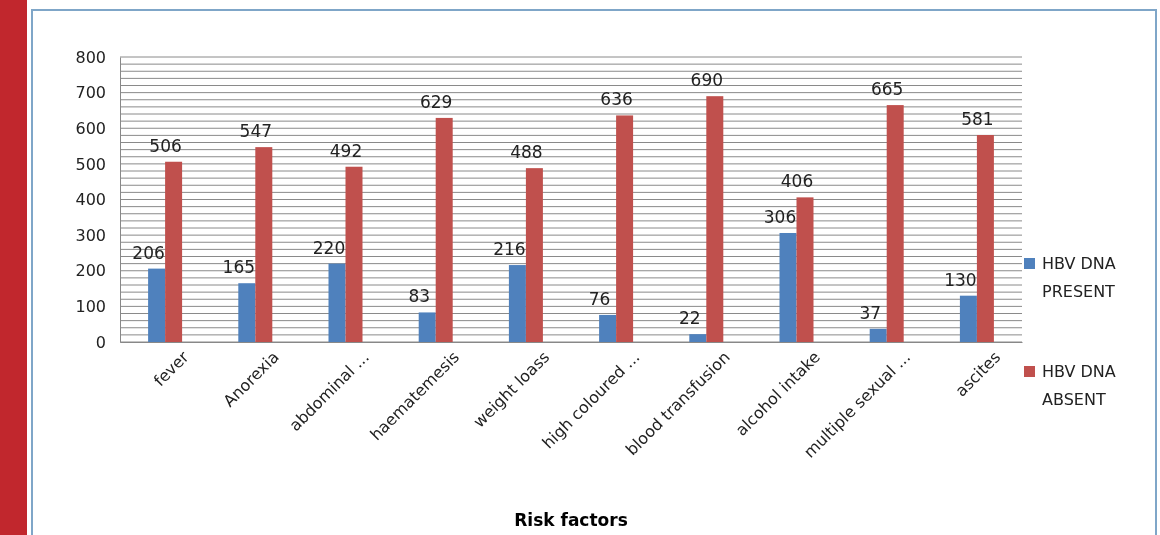 Image resolution: width=1160 pixels, height=535 pixels. Describe the element at coordinates (165, 145) in the screenshot. I see `data-label: 506` at that location.